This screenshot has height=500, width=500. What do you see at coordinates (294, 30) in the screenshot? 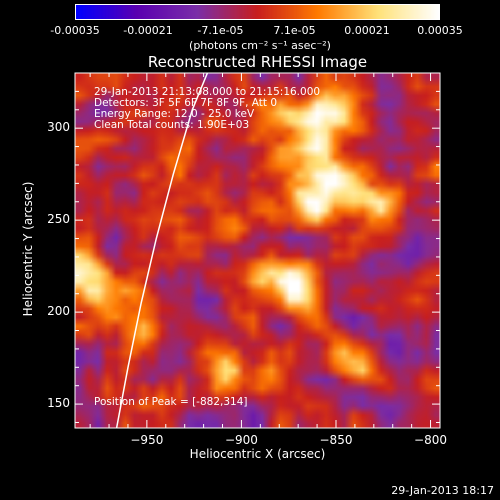
I see `colorbar-tick-label: 7.1e-05` at bounding box center [294, 30].